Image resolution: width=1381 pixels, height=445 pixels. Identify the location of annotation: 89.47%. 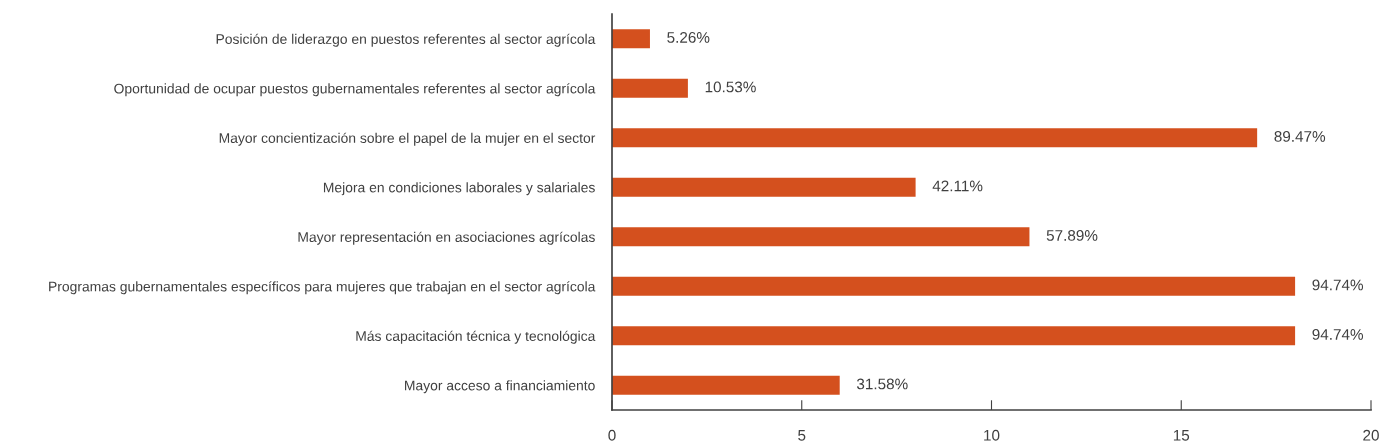
(1300, 136).